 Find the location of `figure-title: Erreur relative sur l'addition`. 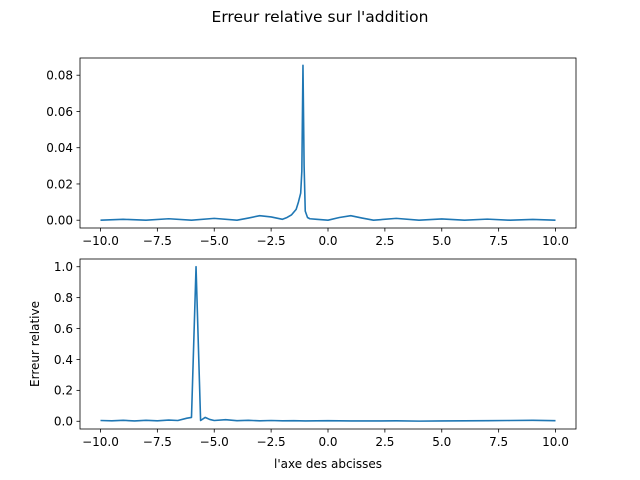

figure-title: Erreur relative sur l'addition is located at coordinates (320, 17).